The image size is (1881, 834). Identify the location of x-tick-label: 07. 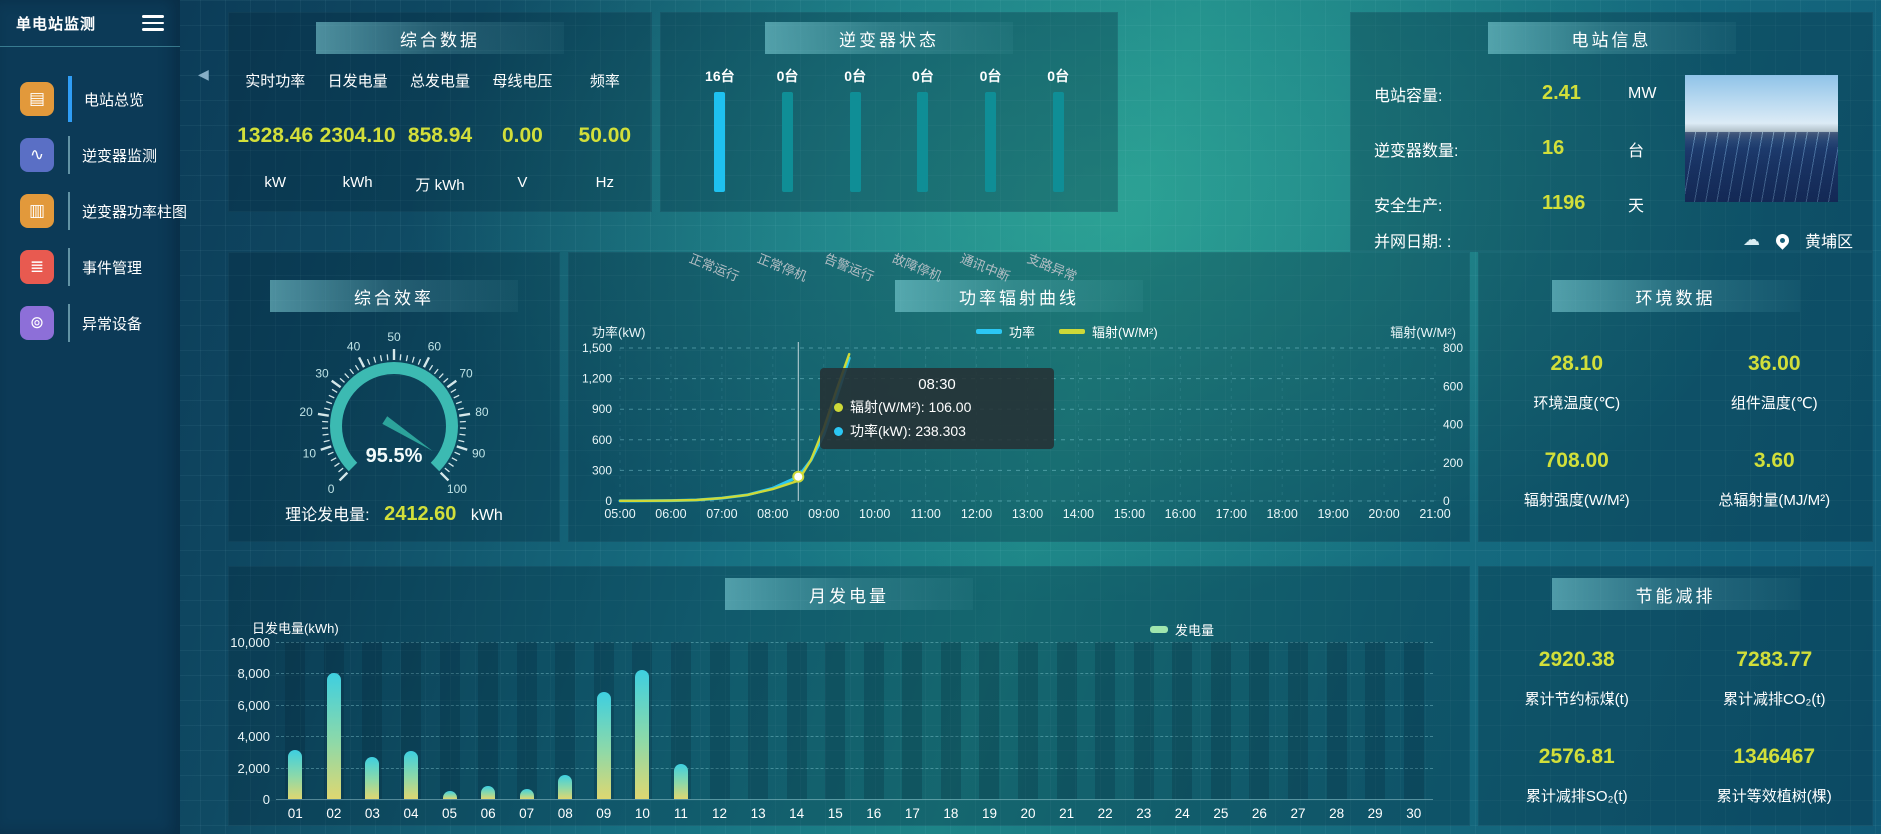
(527, 813).